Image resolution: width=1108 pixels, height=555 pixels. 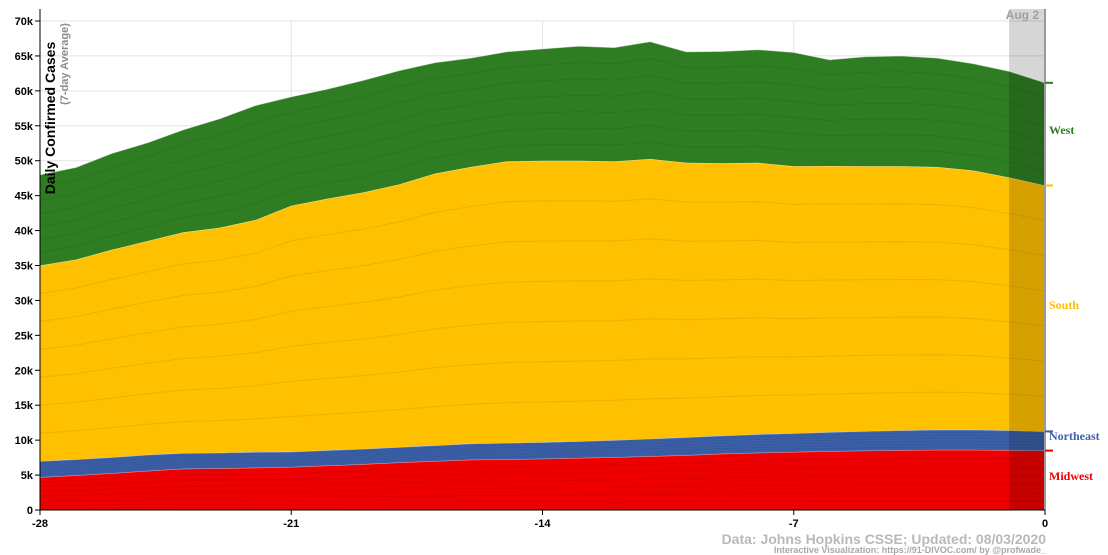 What do you see at coordinates (1074, 436) in the screenshot?
I see `region-label-northeast: Northeast` at bounding box center [1074, 436].